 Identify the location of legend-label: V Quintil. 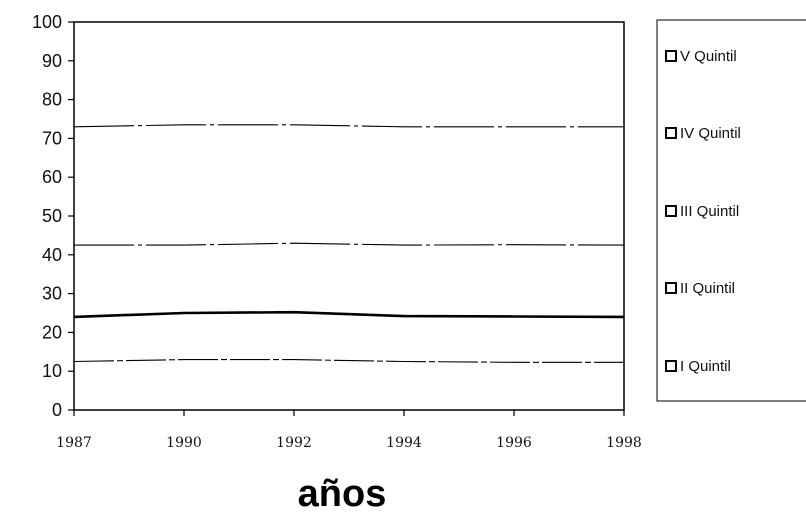
(708, 56).